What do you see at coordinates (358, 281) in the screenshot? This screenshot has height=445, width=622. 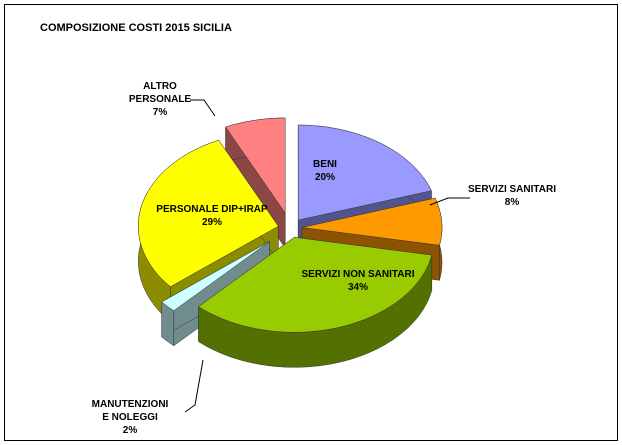 I see `slice-label: SERVIZI NON SANITARI 34%` at bounding box center [358, 281].